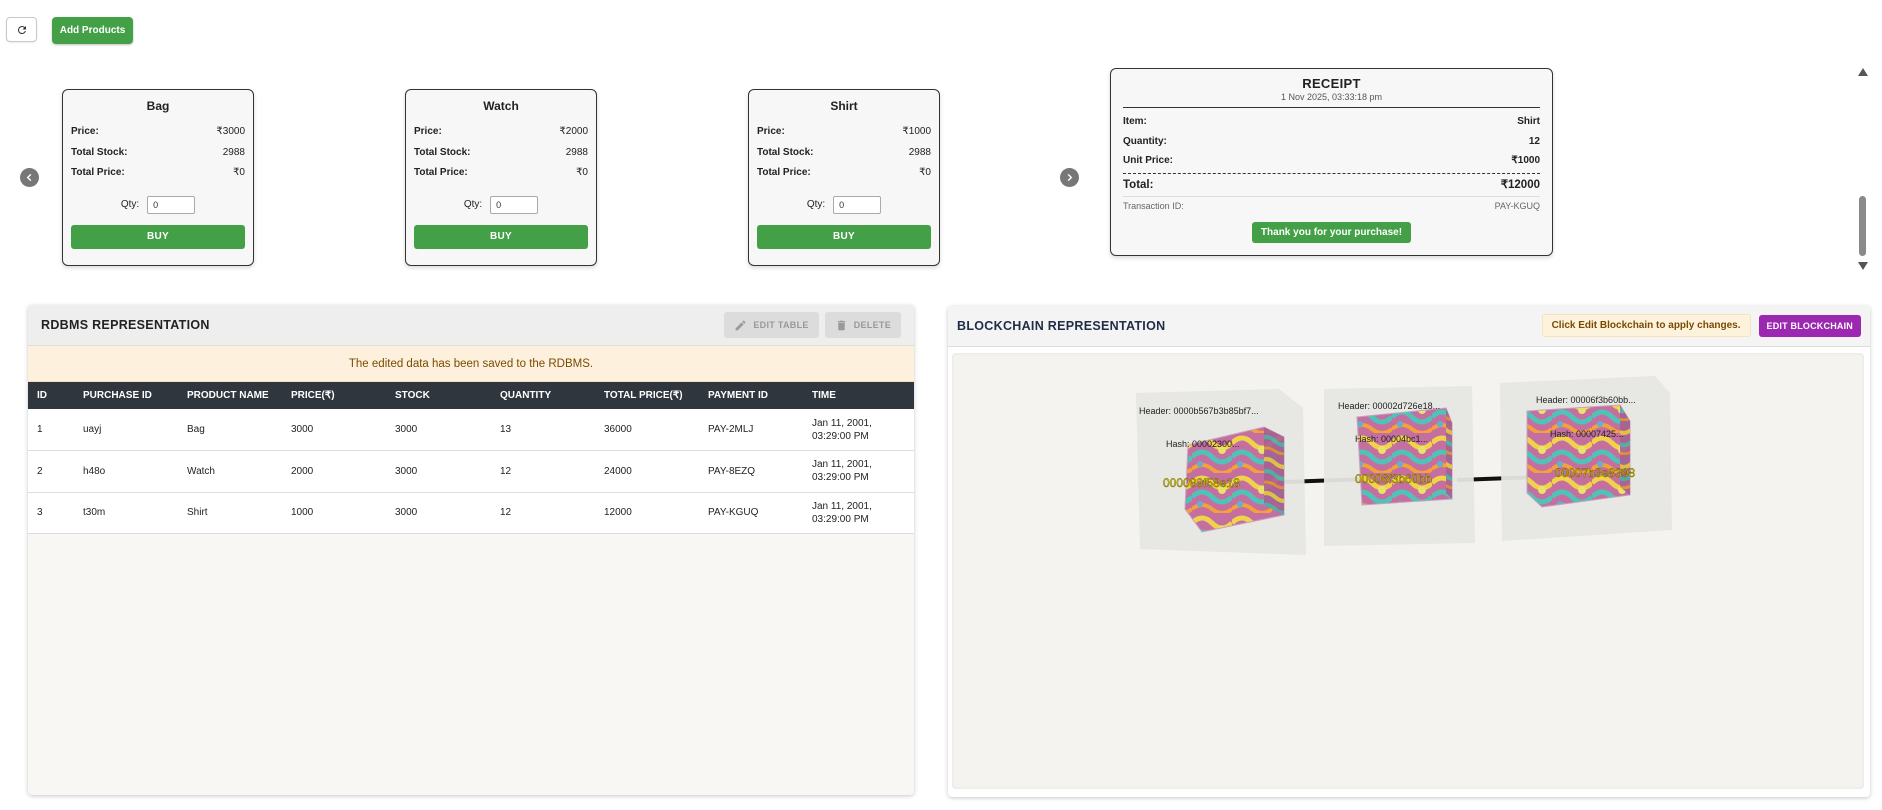 The width and height of the screenshot is (1882, 810). I want to click on table-cell: 13, so click(543, 430).